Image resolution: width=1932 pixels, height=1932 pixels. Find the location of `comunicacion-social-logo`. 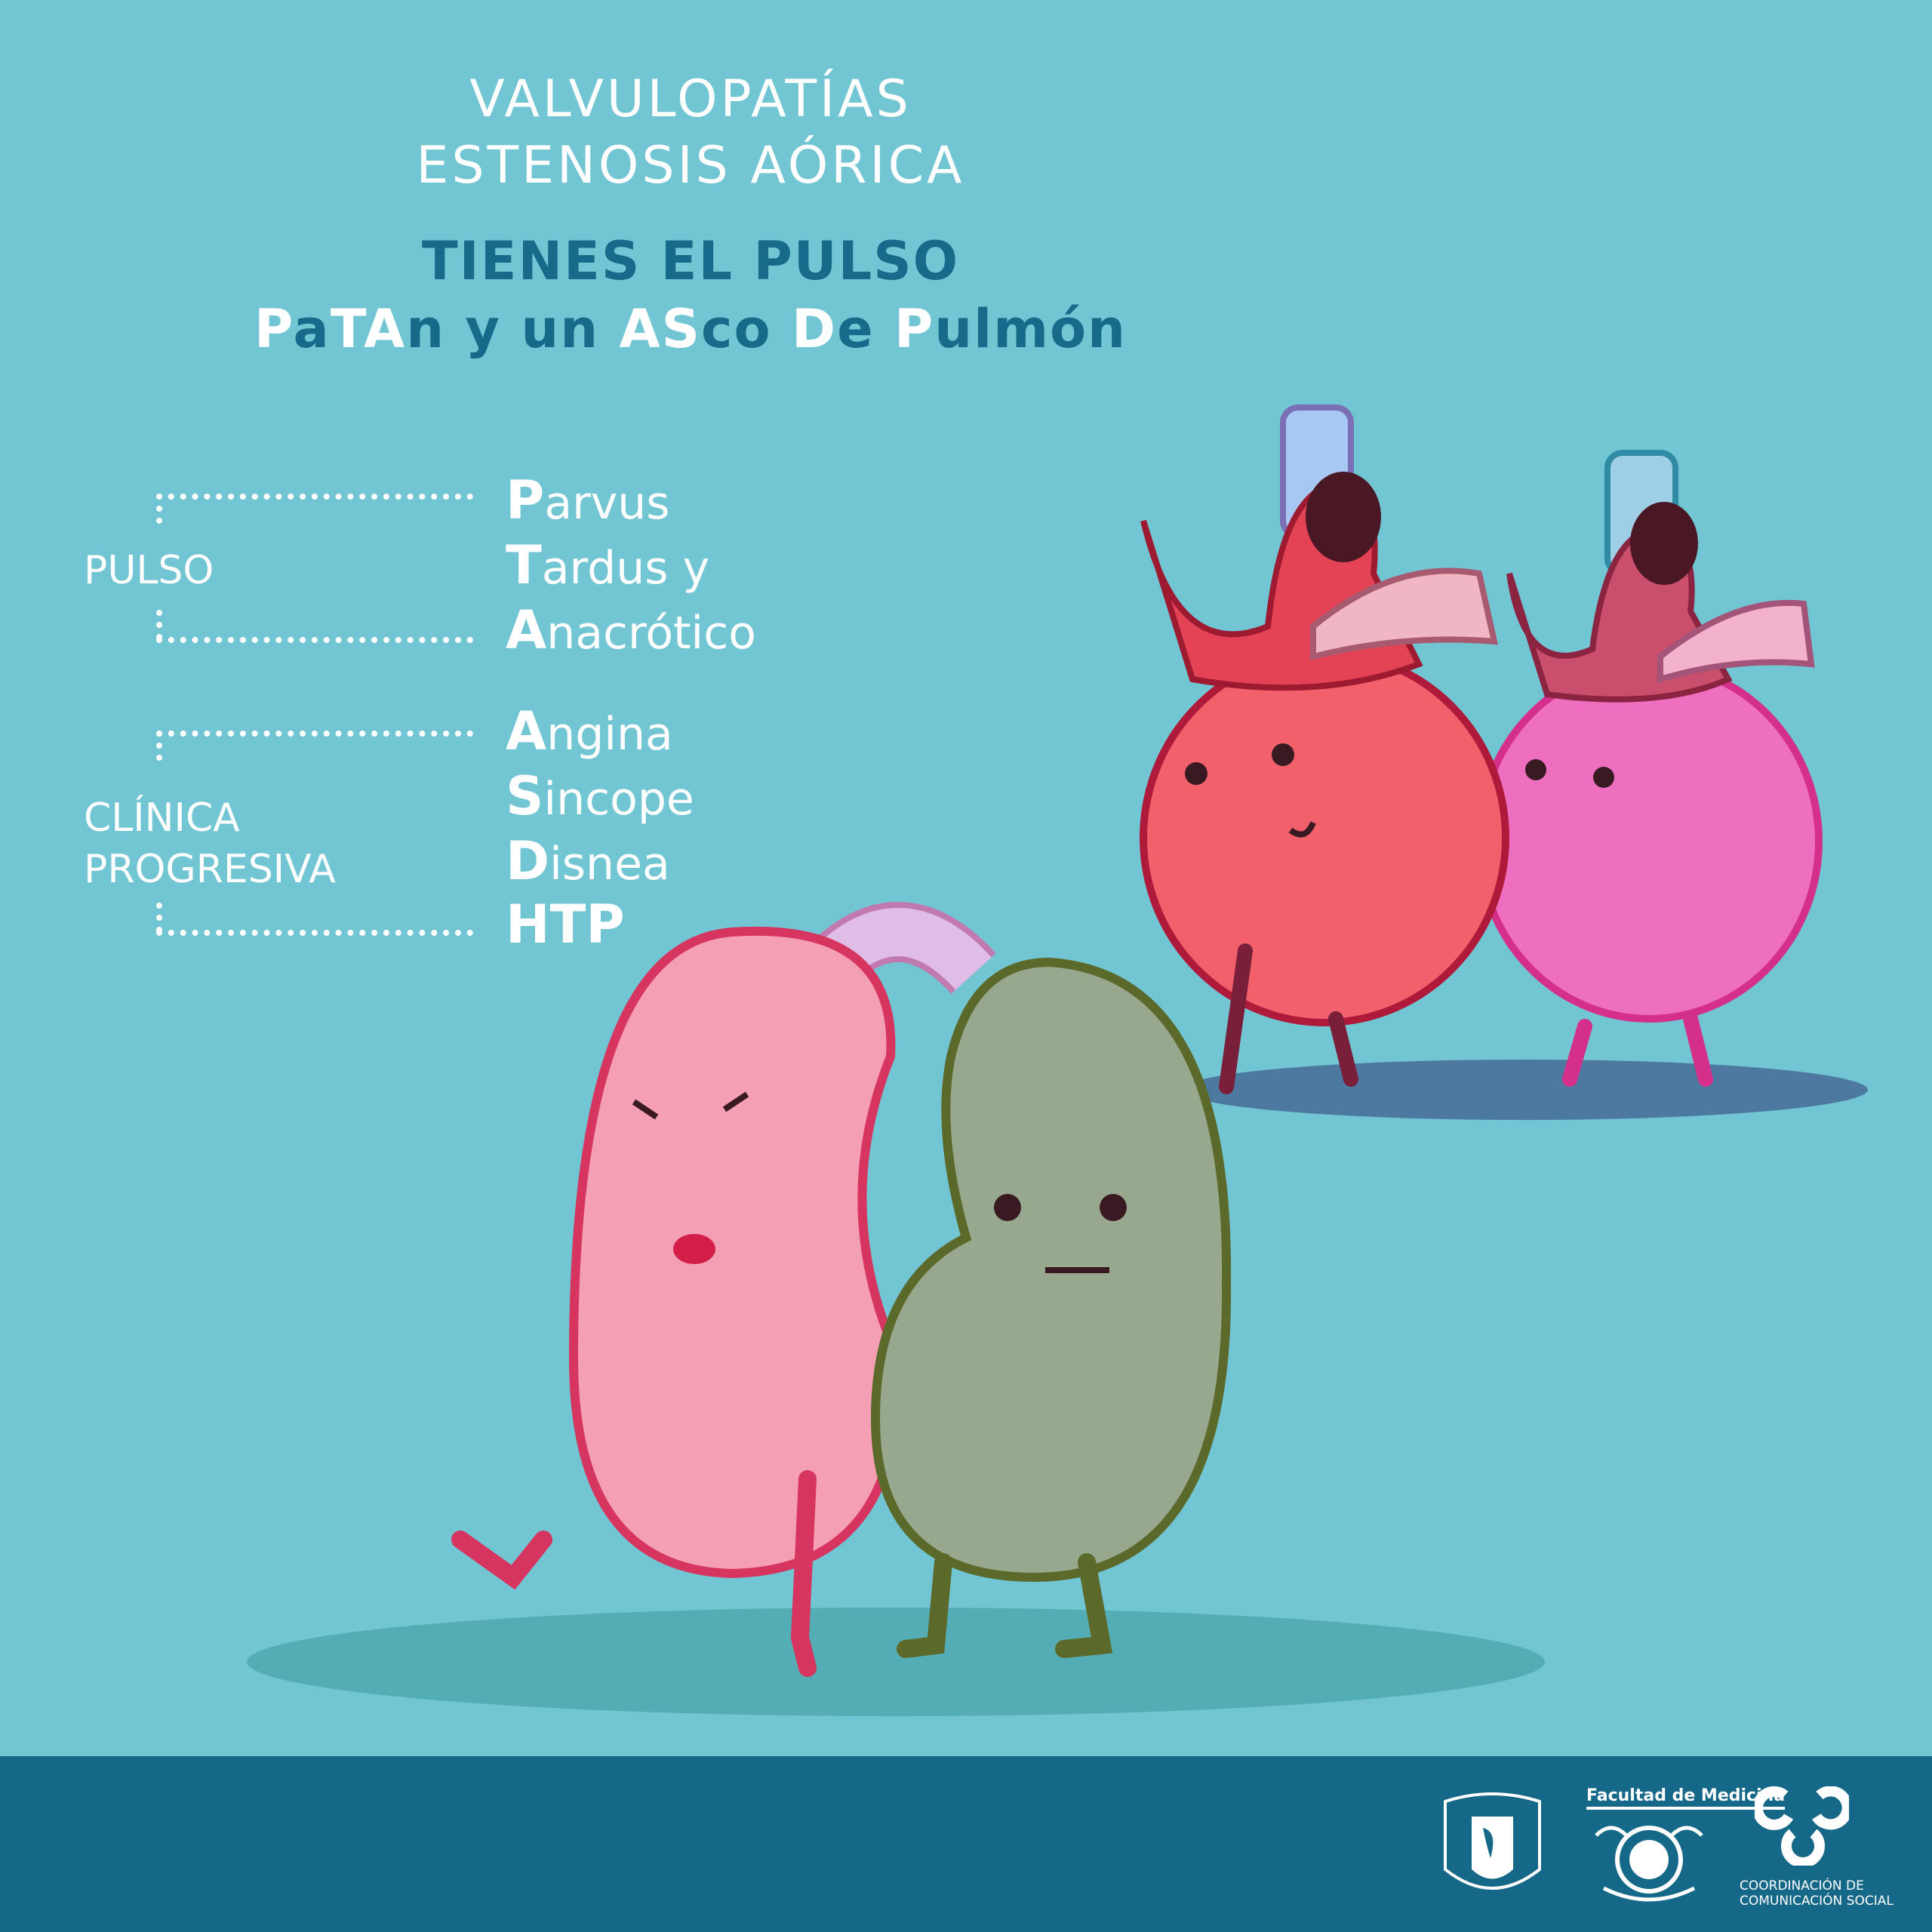

comunicacion-social-logo is located at coordinates (1802, 1826).